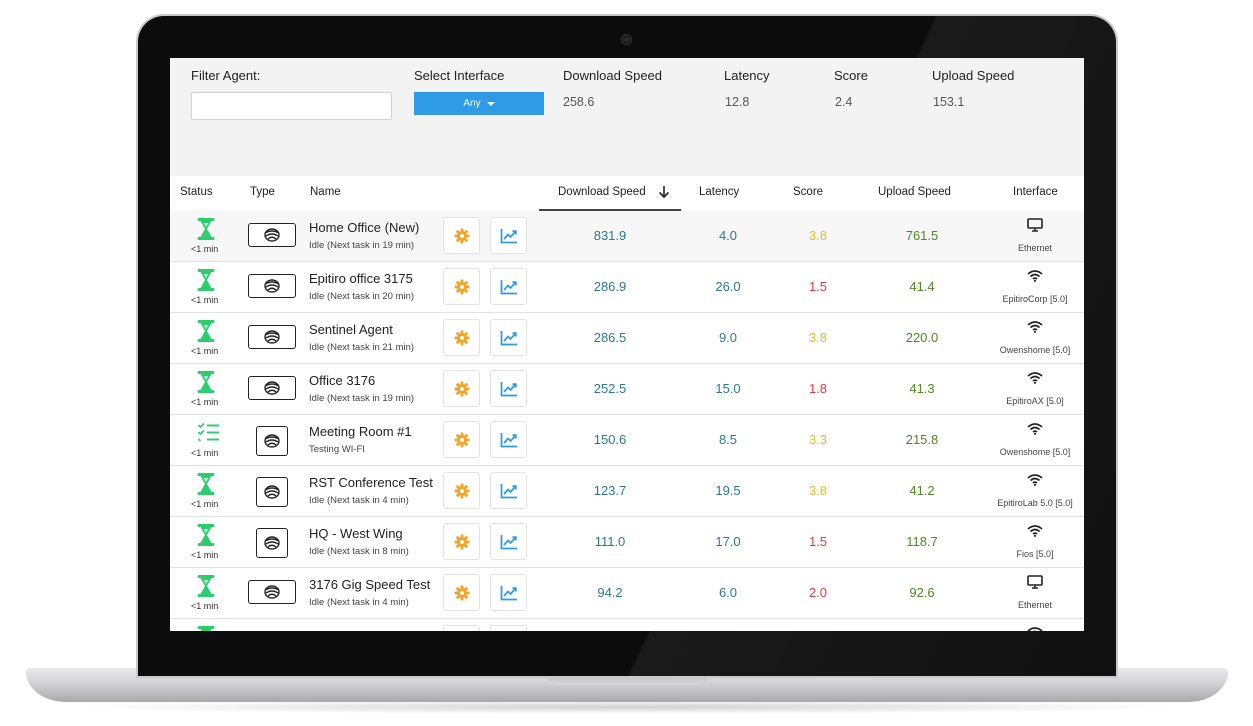 This screenshot has width=1253, height=726. What do you see at coordinates (472, 103) in the screenshot?
I see `select-interface-value: Any` at bounding box center [472, 103].